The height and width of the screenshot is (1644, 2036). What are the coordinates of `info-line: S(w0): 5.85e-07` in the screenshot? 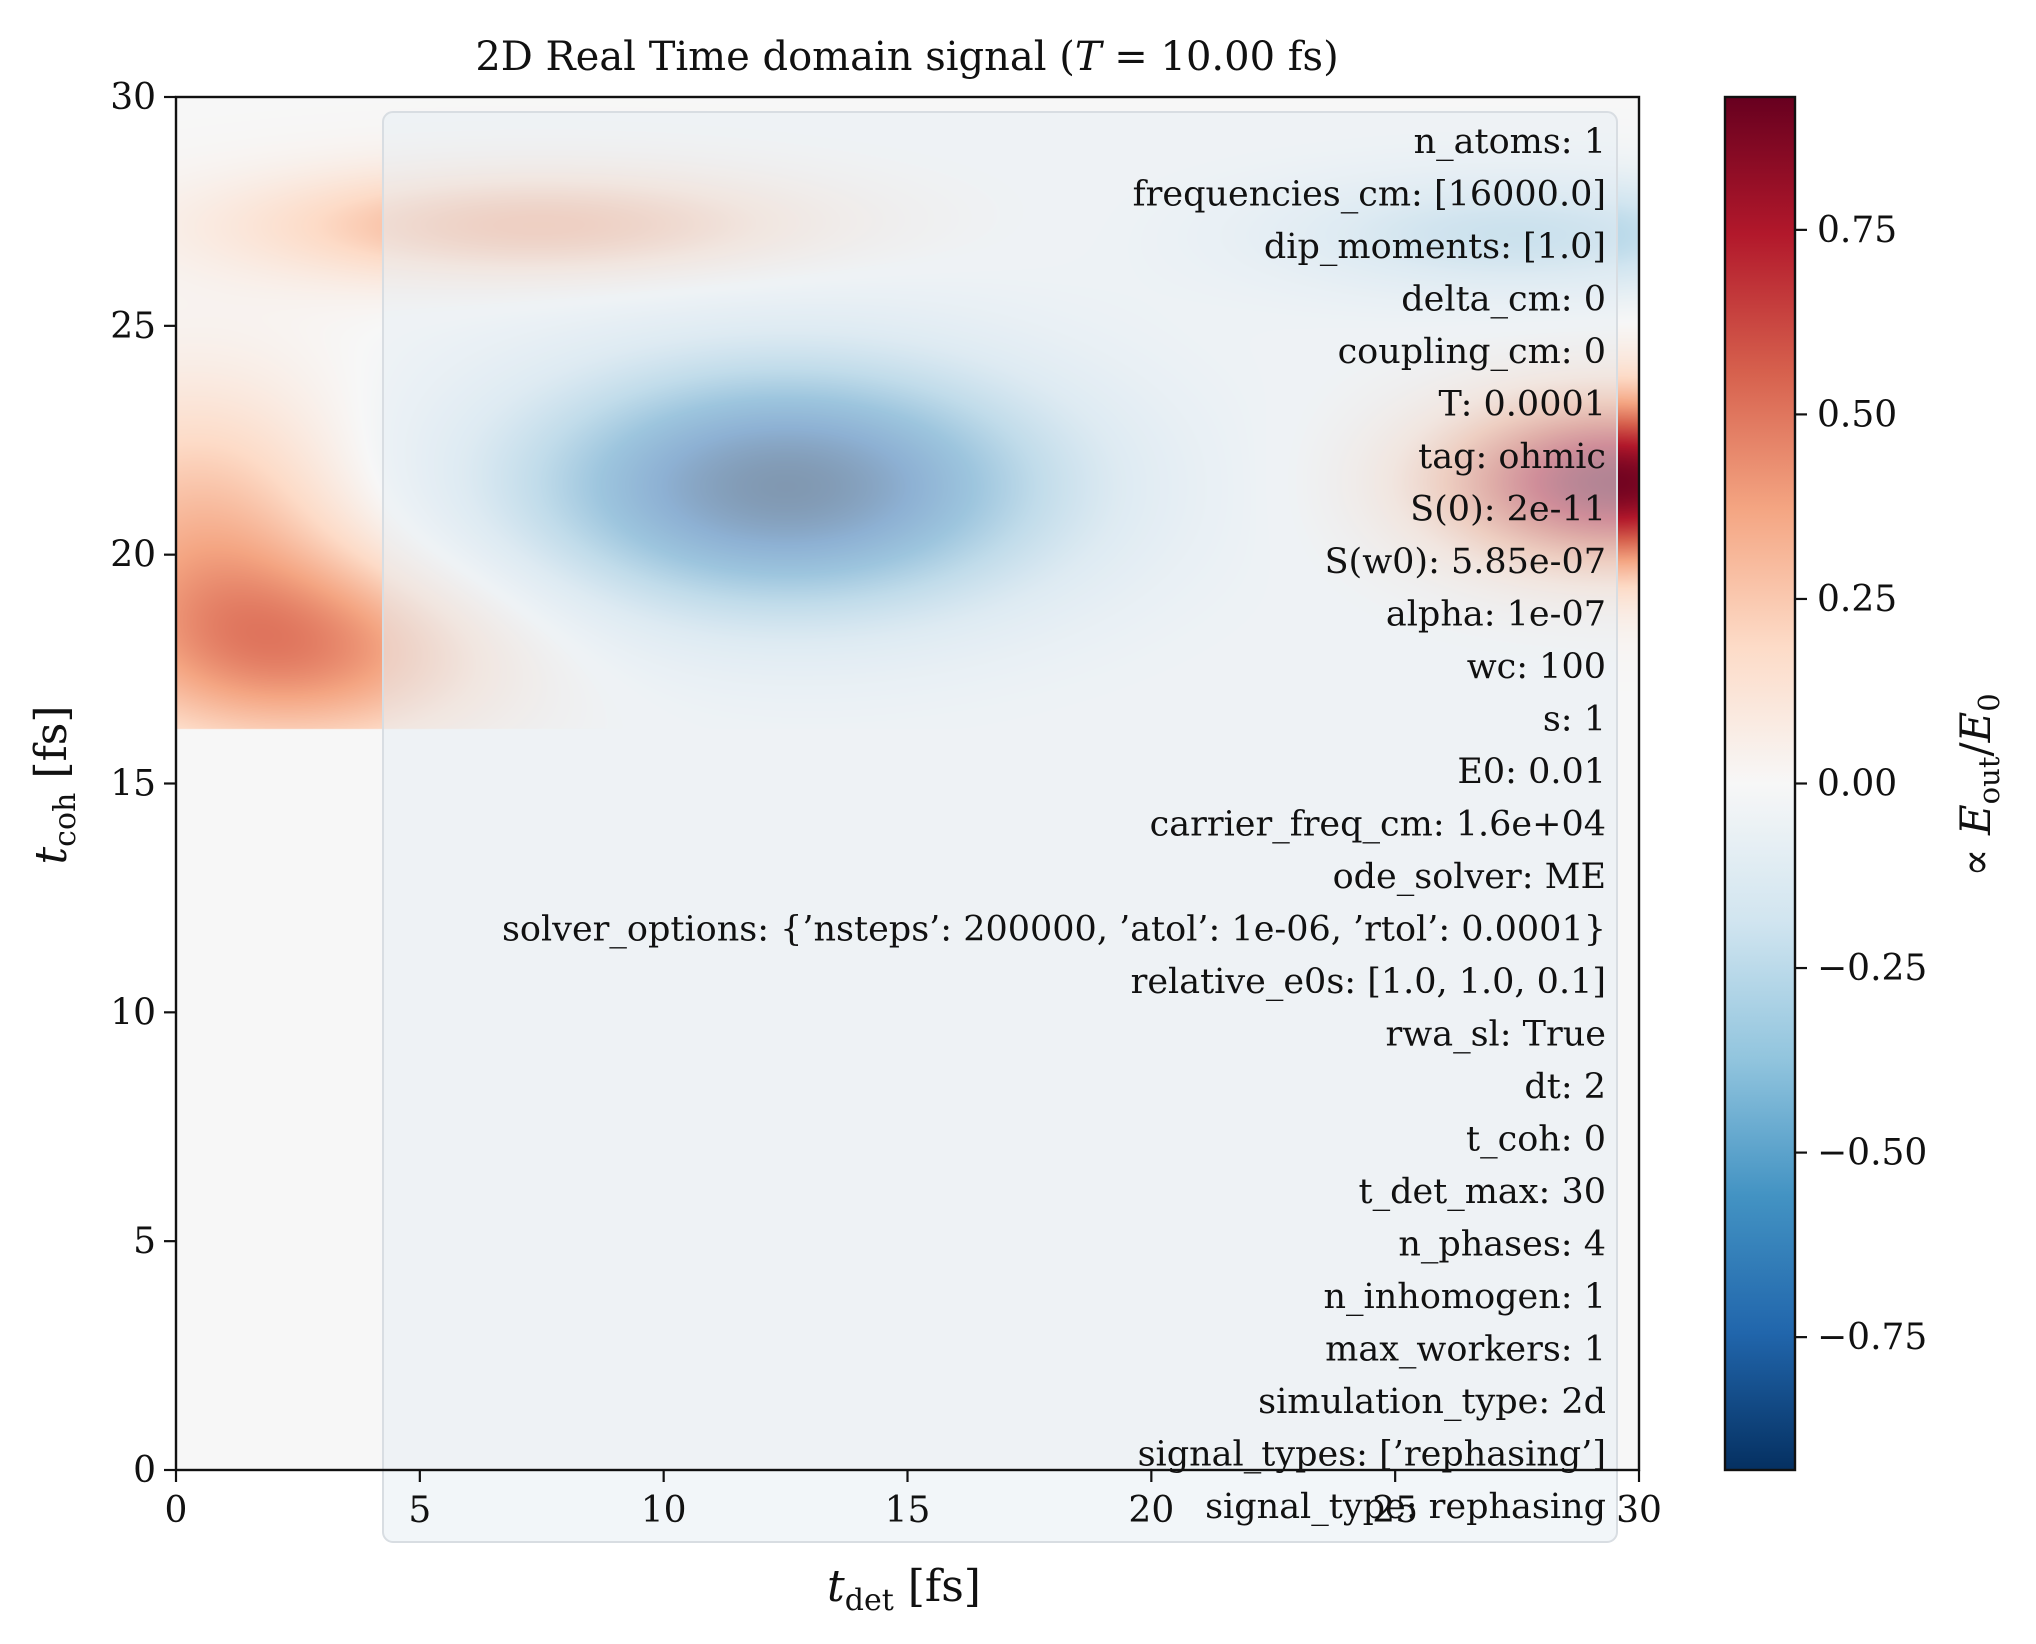 It's located at (1465, 562).